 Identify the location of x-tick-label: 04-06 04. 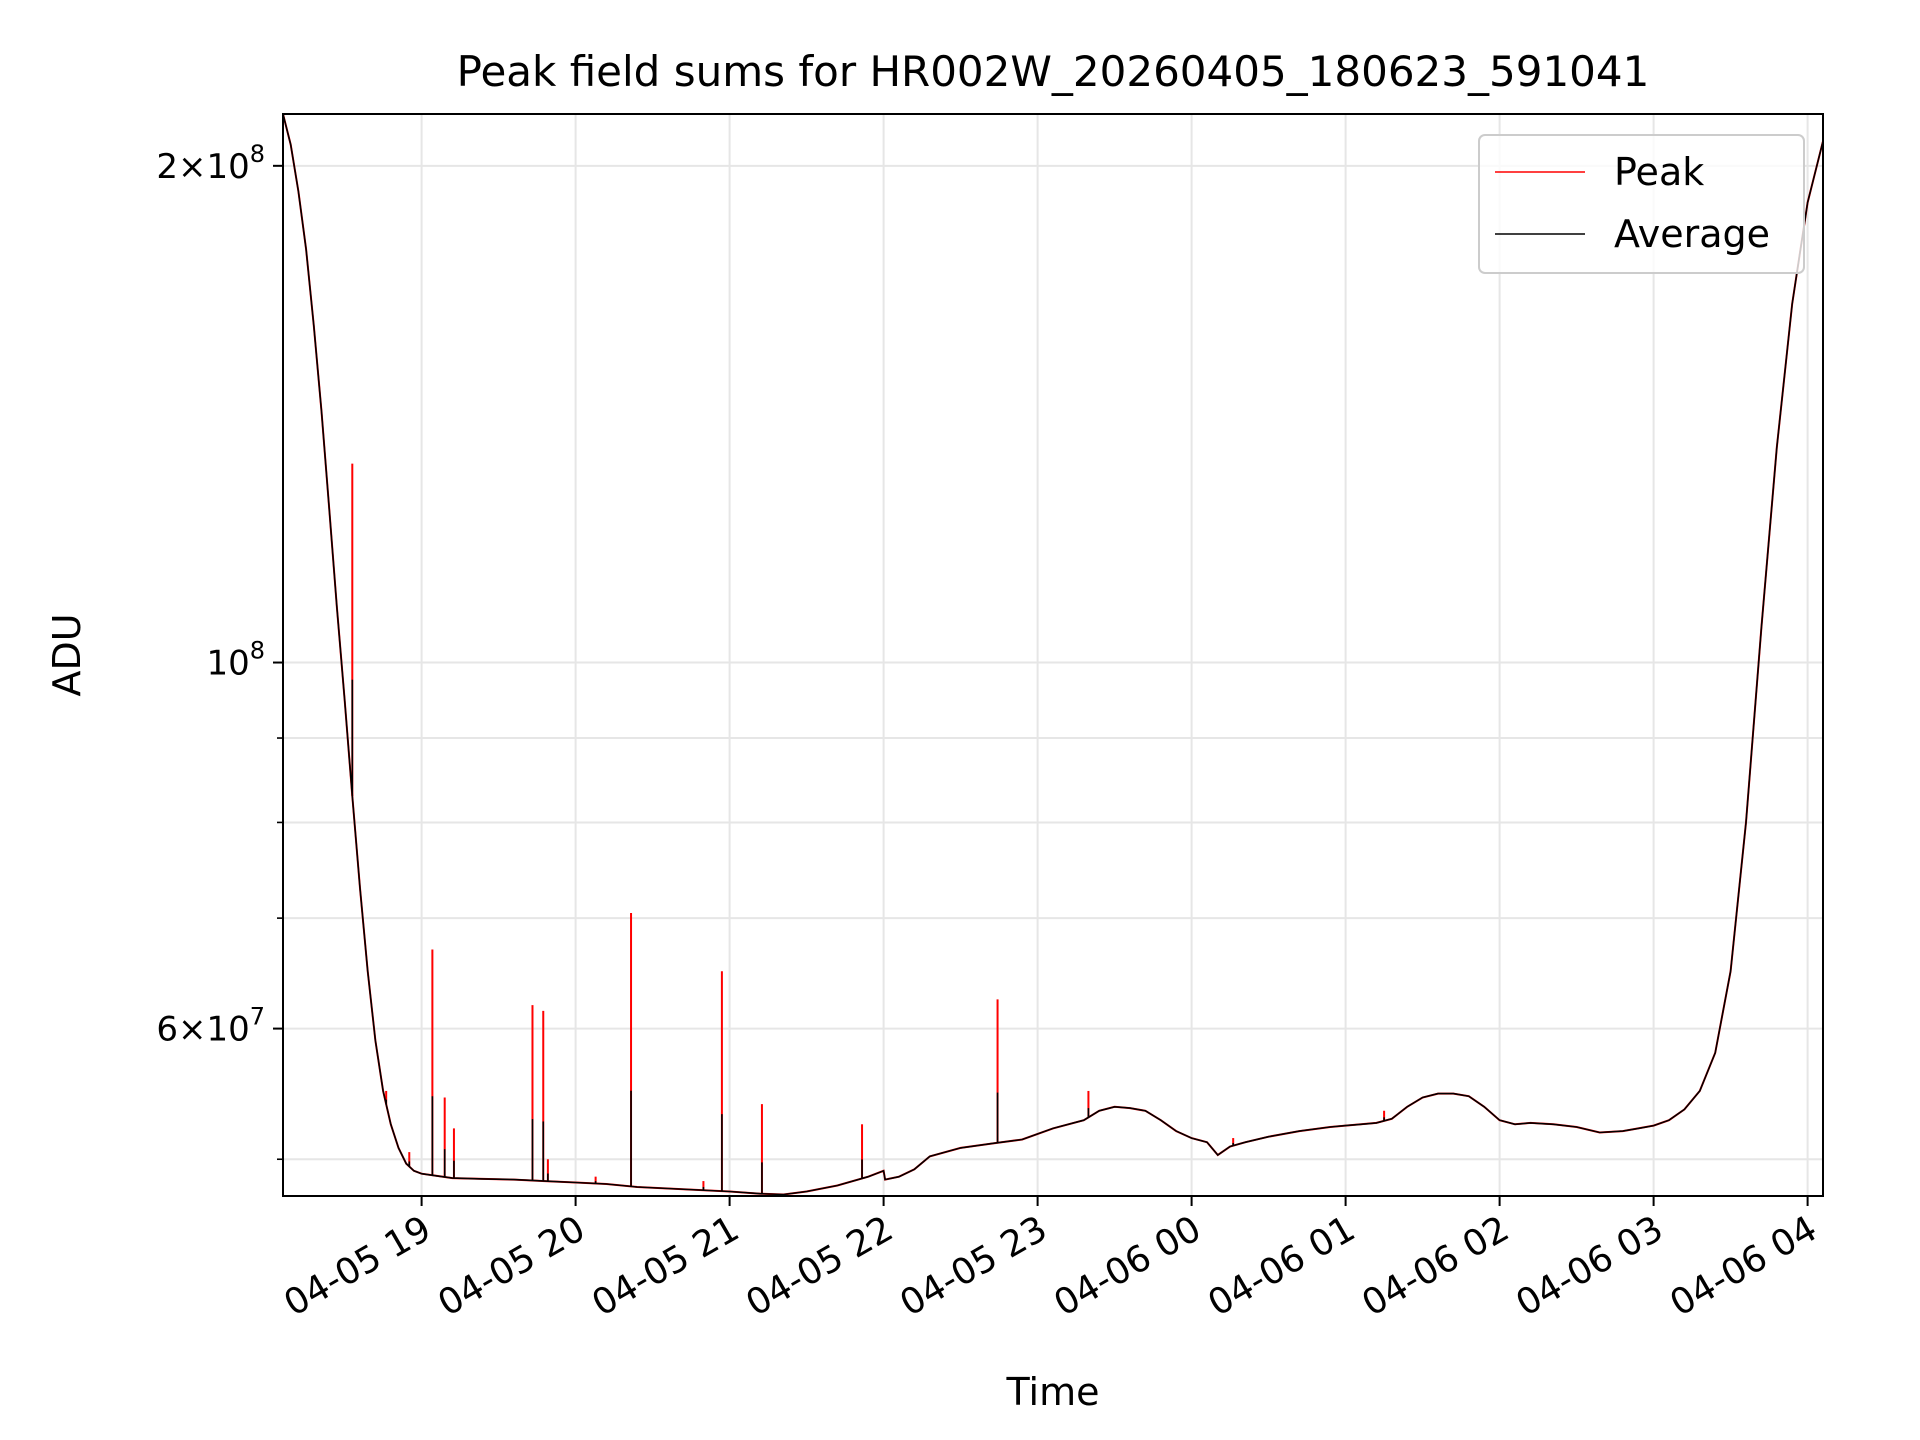
(1743, 1266).